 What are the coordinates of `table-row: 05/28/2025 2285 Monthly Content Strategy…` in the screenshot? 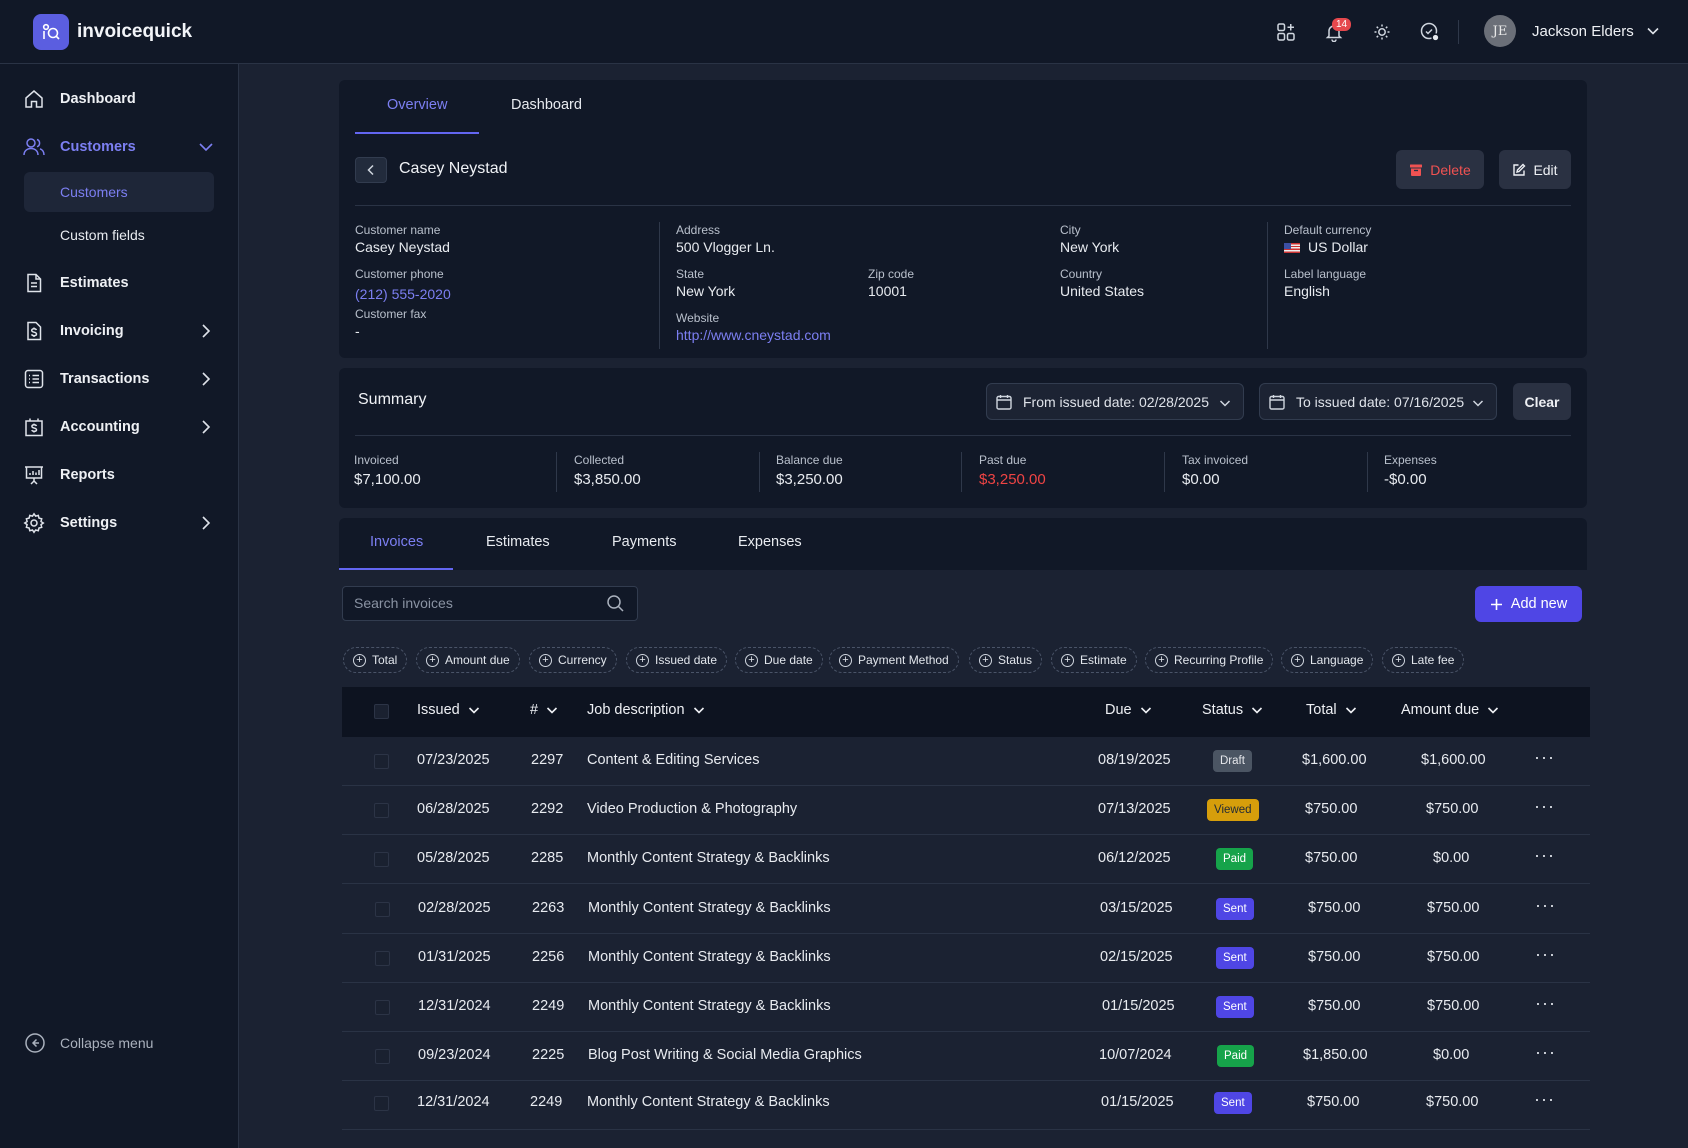 It's located at (966, 859).